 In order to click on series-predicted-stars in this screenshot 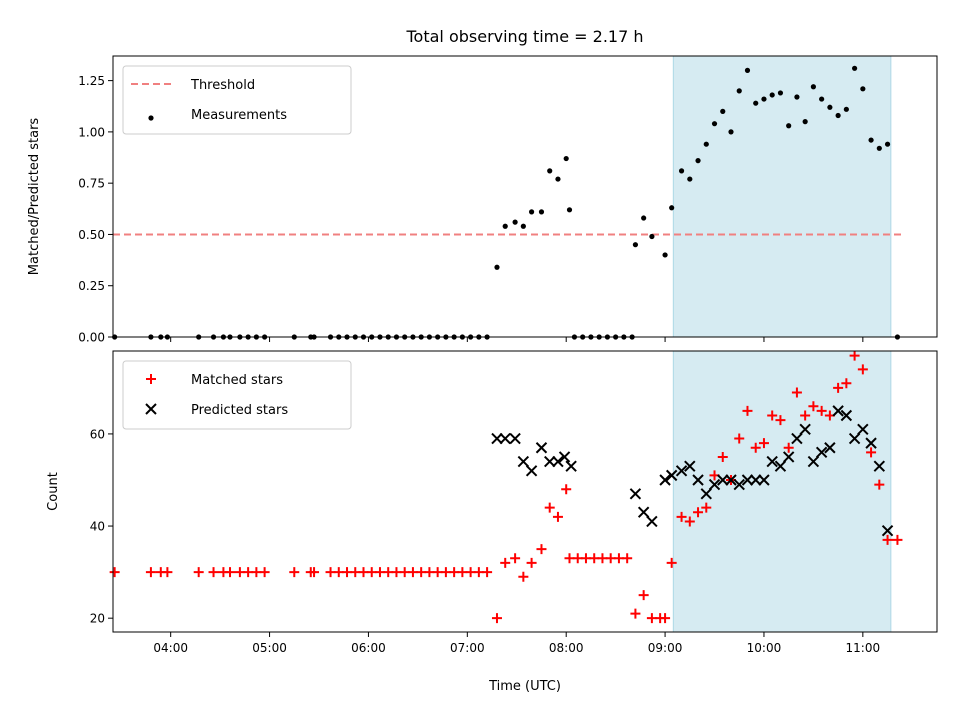, I will do `click(692, 471)`.